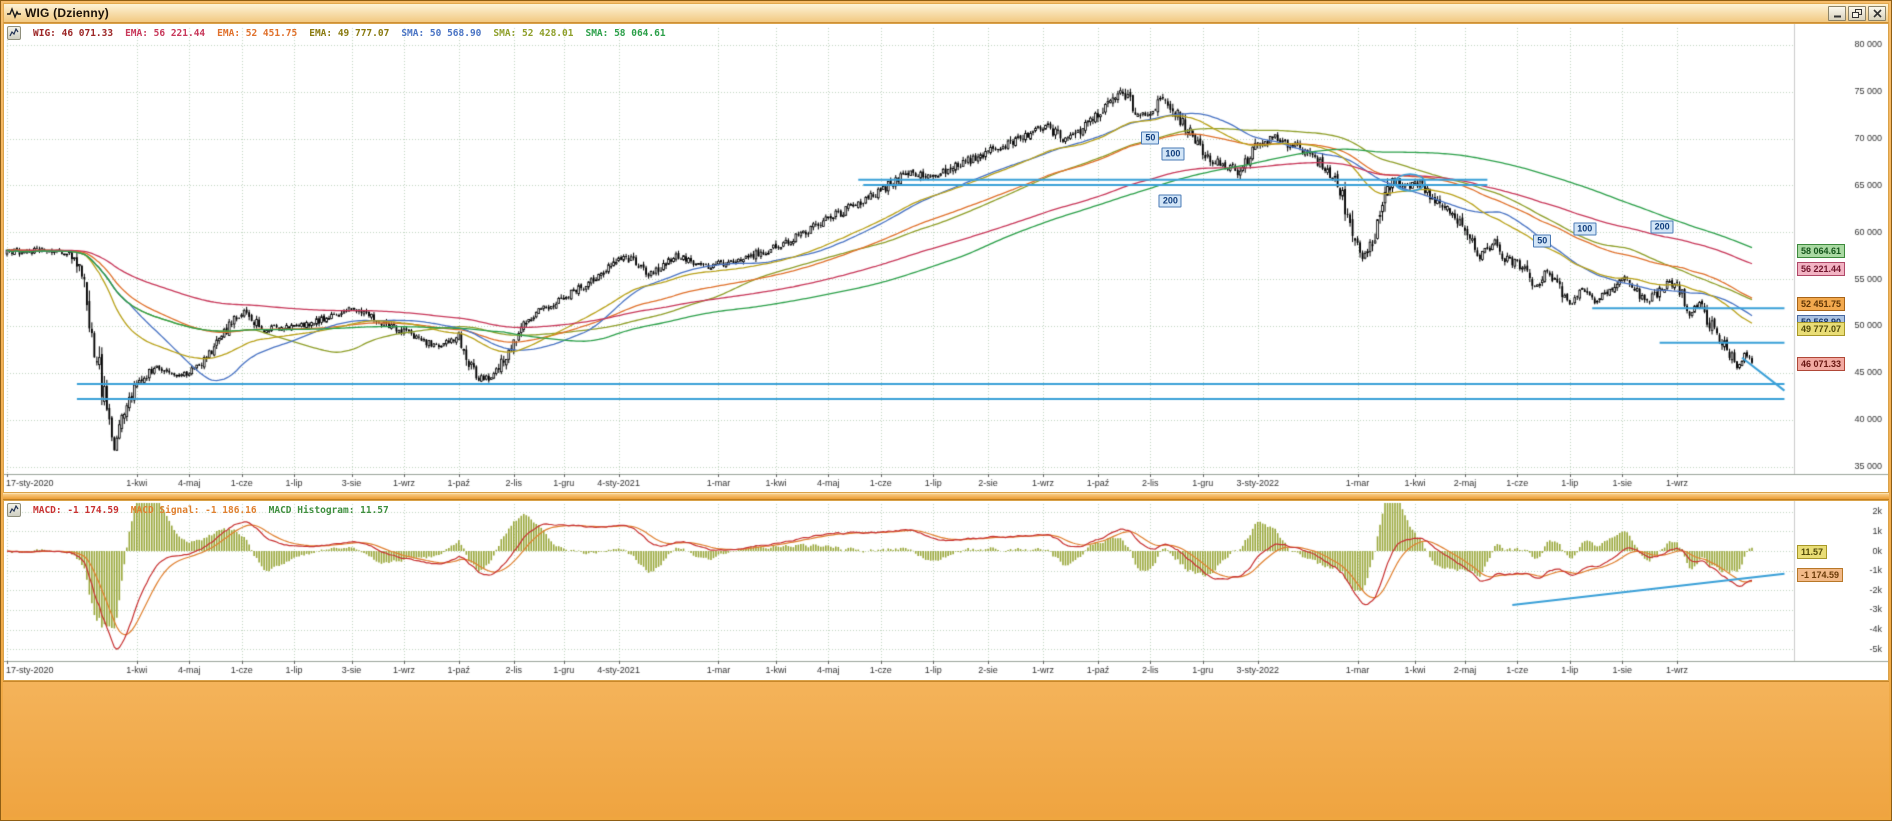  What do you see at coordinates (1857, 13) in the screenshot?
I see `restore-button` at bounding box center [1857, 13].